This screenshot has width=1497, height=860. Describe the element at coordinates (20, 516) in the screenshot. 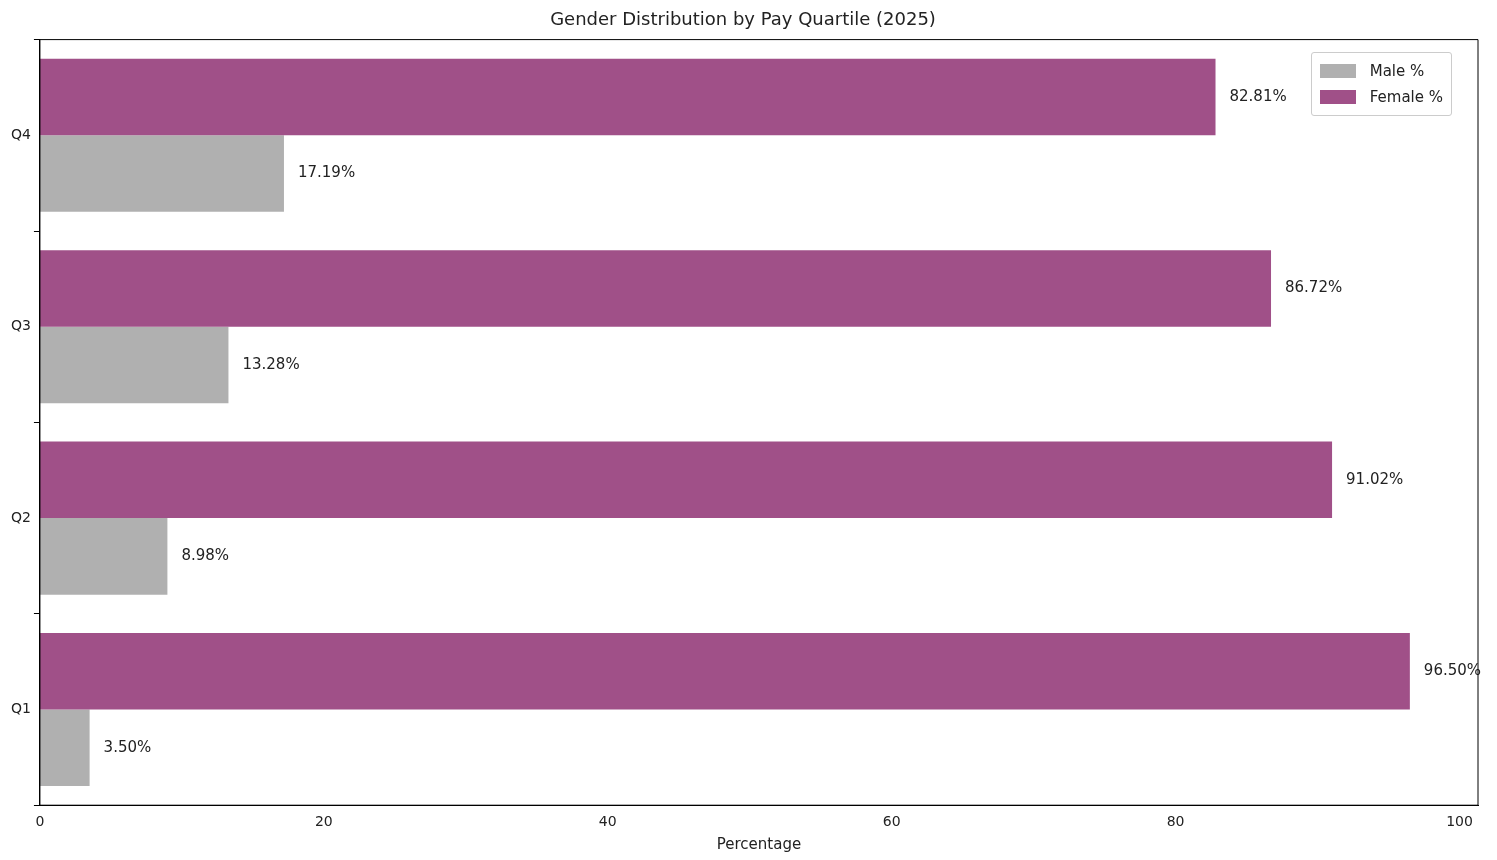

I see `y-tick-label: Q2` at that location.